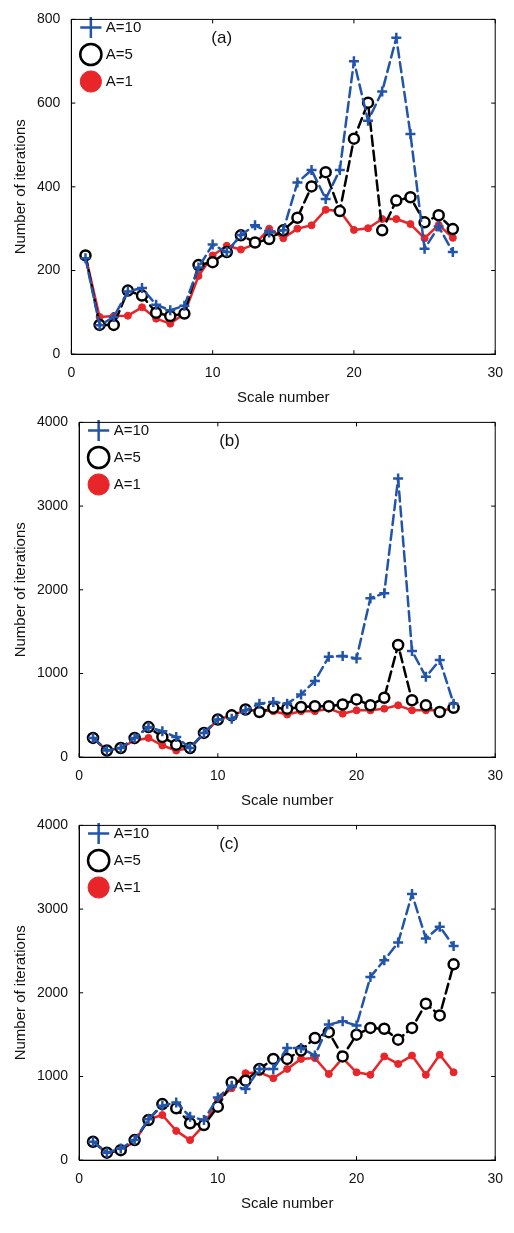  I want to click on annotation: (a), so click(222, 37).